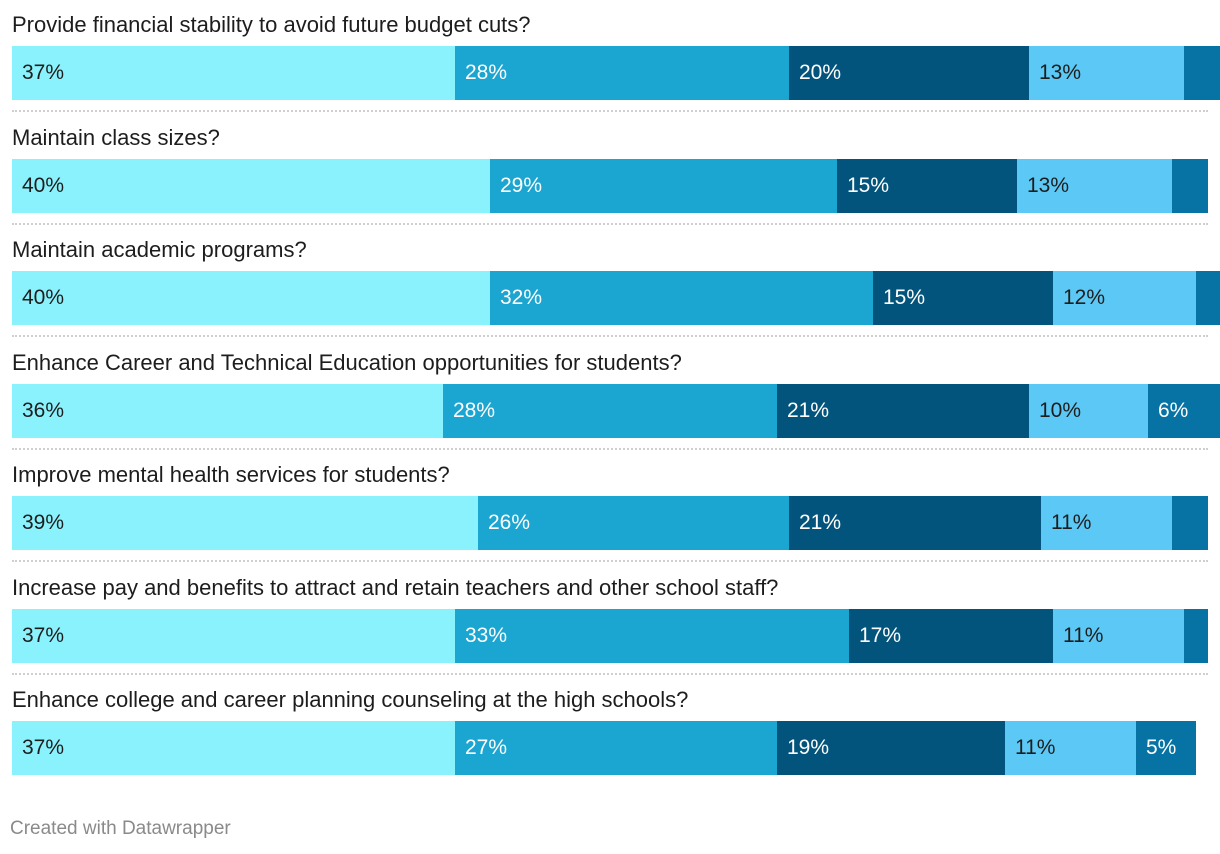 The height and width of the screenshot is (854, 1220). I want to click on bar-segment: 12%, so click(1124, 298).